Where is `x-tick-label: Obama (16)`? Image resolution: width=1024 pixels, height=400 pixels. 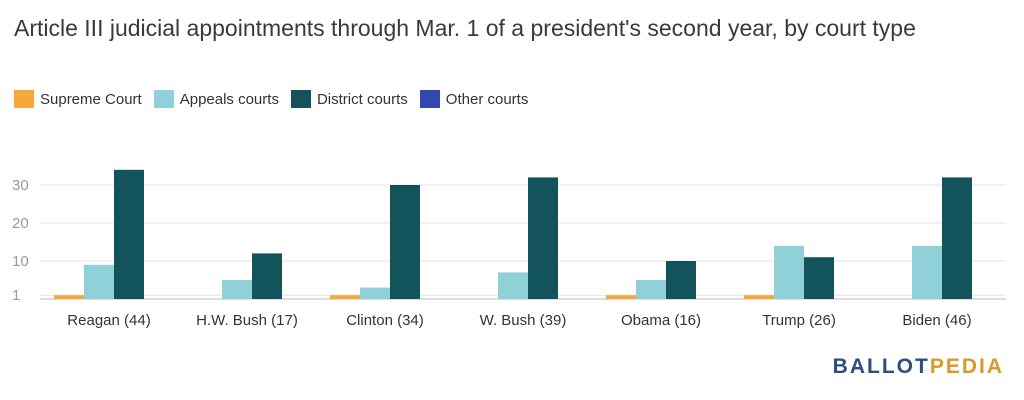 x-tick-label: Obama (16) is located at coordinates (661, 320).